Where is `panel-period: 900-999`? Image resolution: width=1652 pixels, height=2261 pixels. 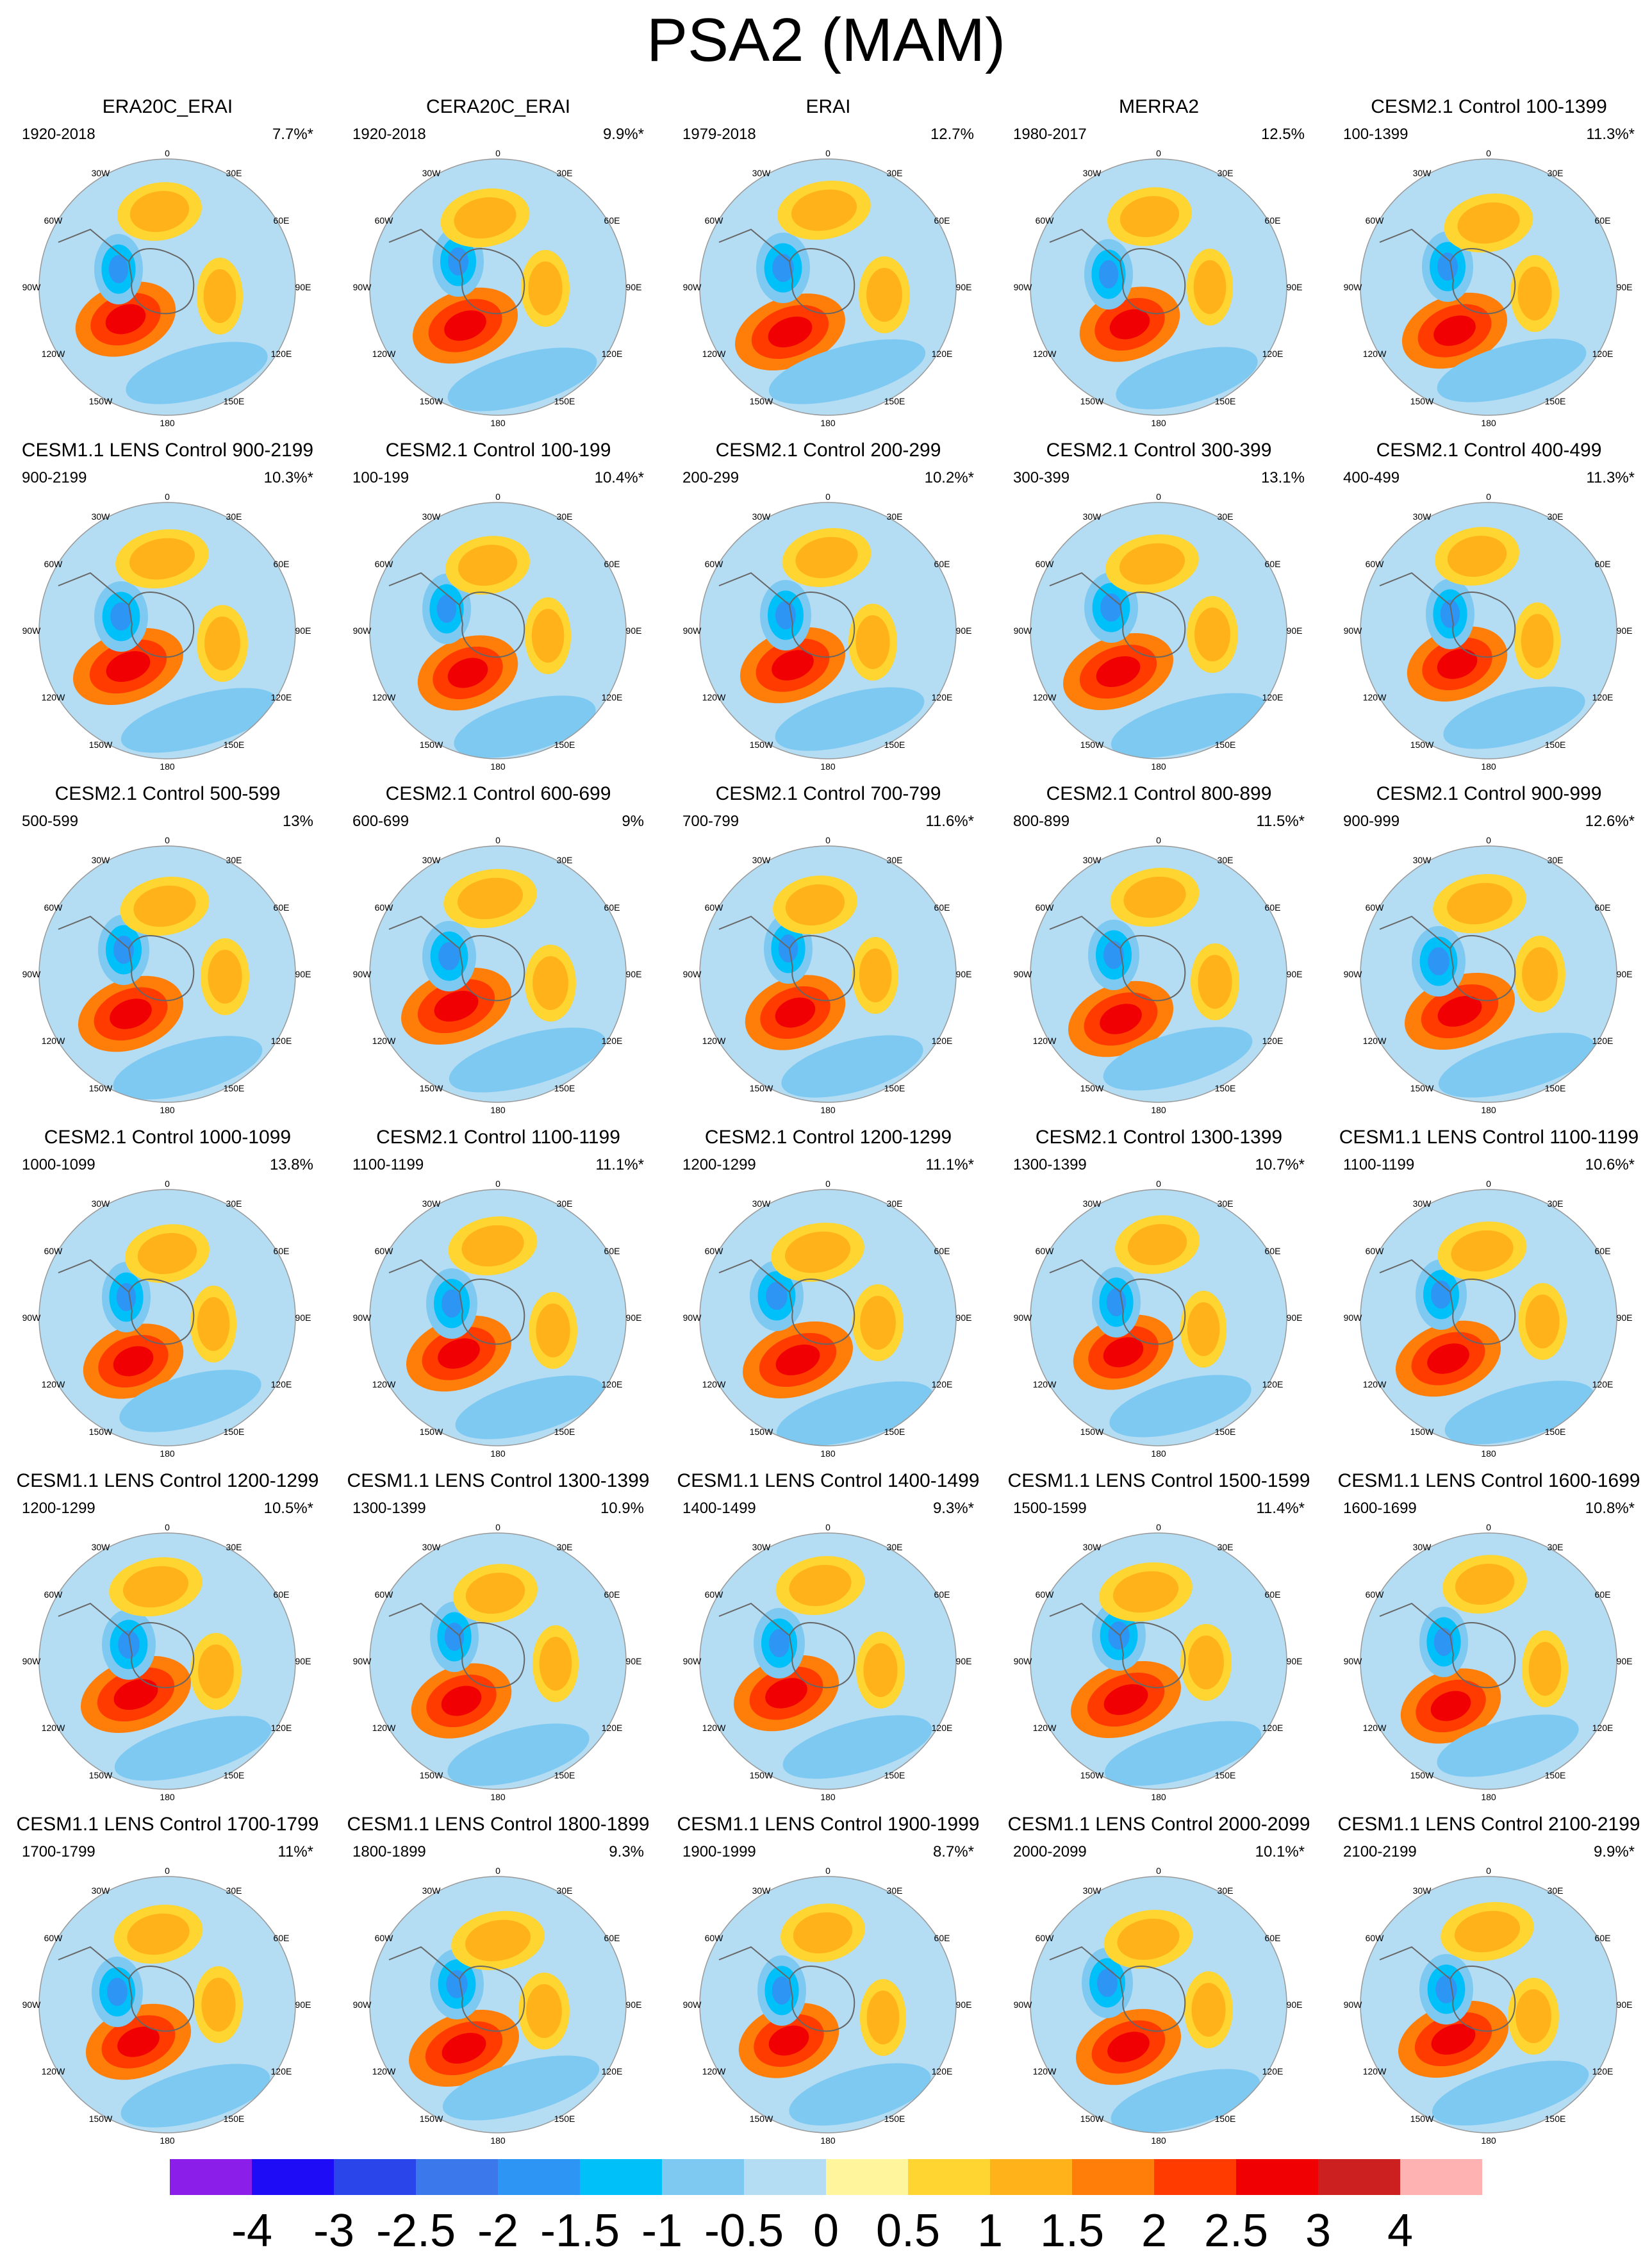 panel-period: 900-999 is located at coordinates (1371, 821).